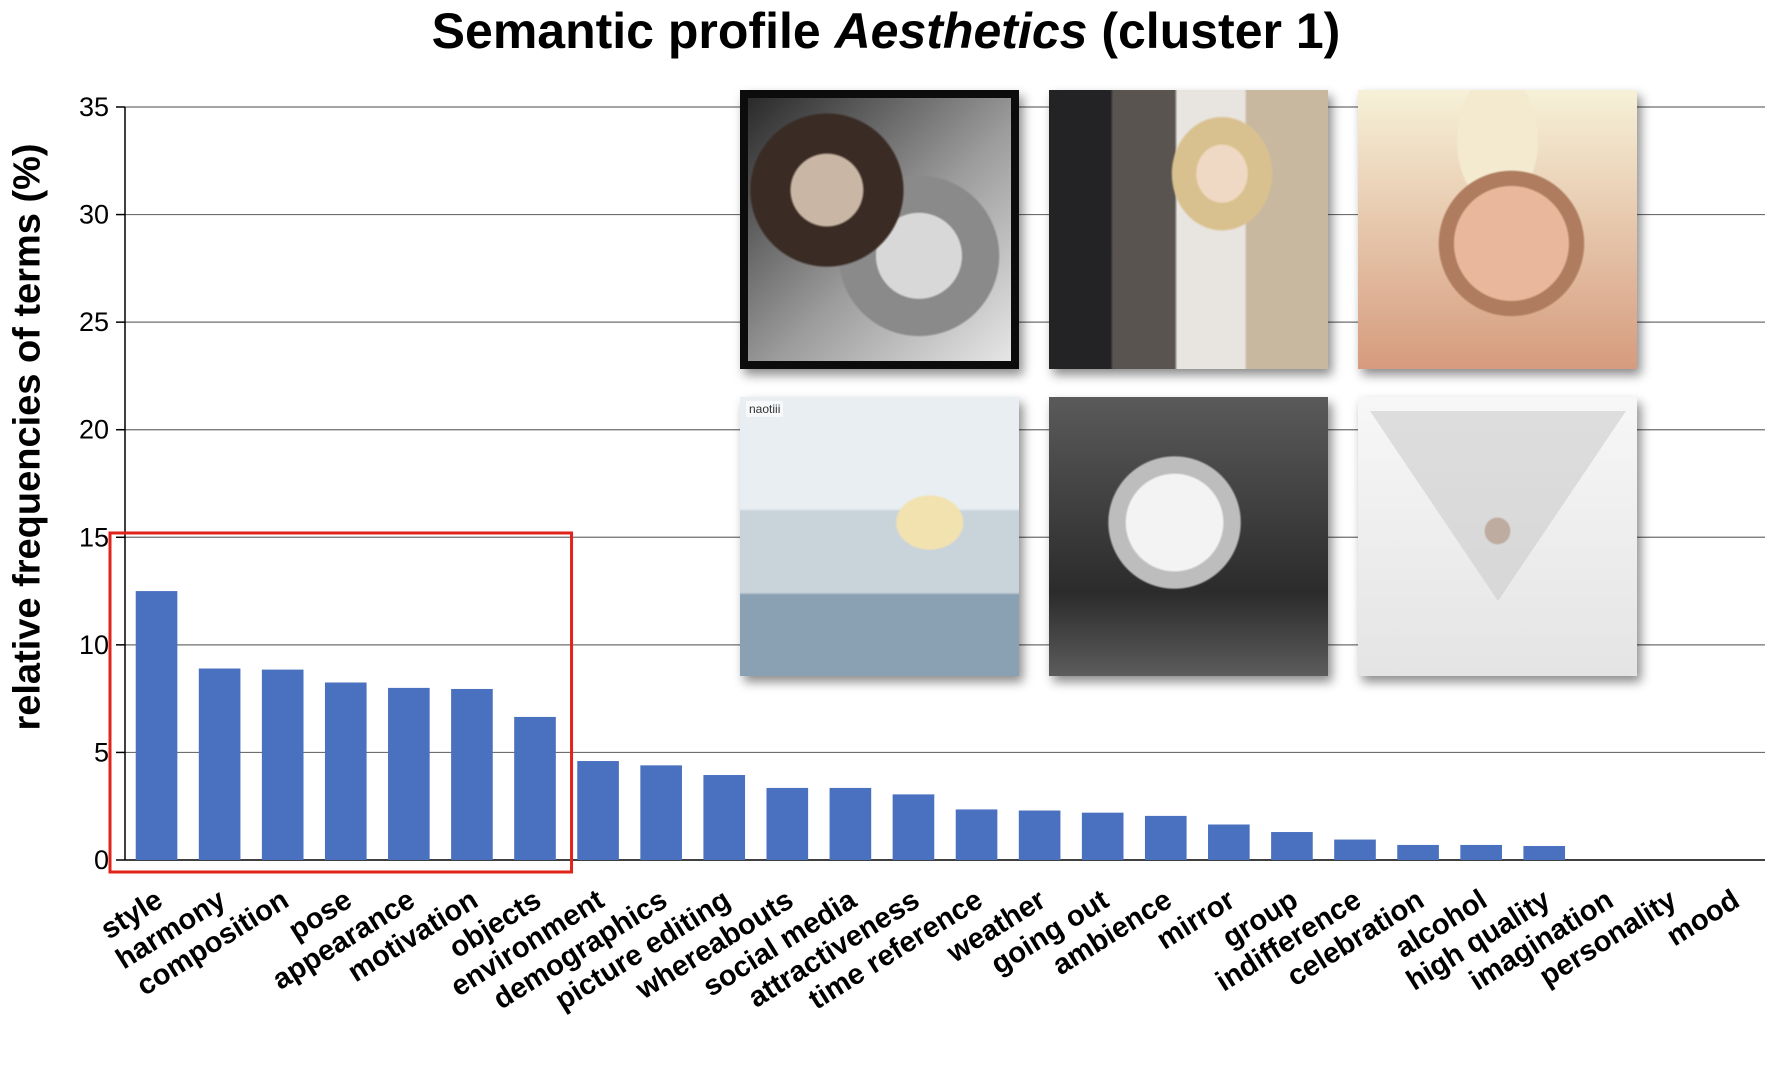 The height and width of the screenshot is (1083, 1772). Describe the element at coordinates (1039, 835) in the screenshot. I see `bar-weather` at that location.